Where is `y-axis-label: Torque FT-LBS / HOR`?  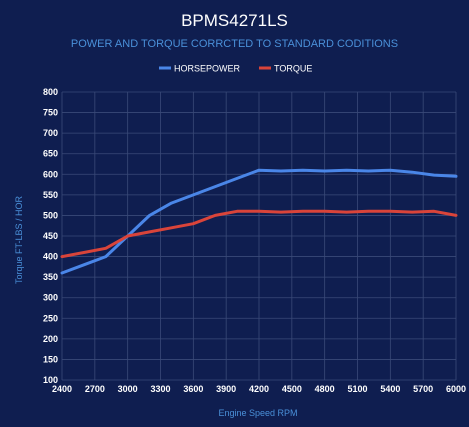
y-axis-label: Torque FT-LBS / HOR is located at coordinates (19, 239).